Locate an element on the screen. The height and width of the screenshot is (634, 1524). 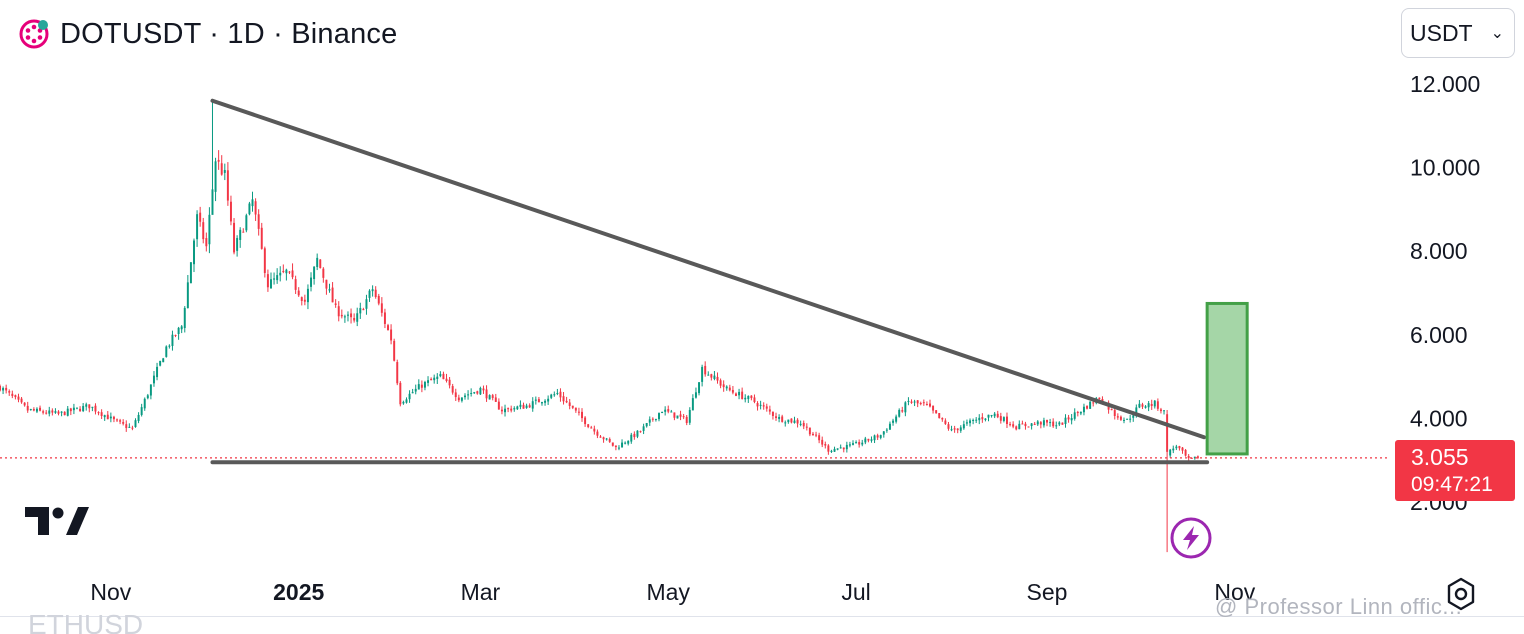
tradingview-logo-icon is located at coordinates (57, 521).